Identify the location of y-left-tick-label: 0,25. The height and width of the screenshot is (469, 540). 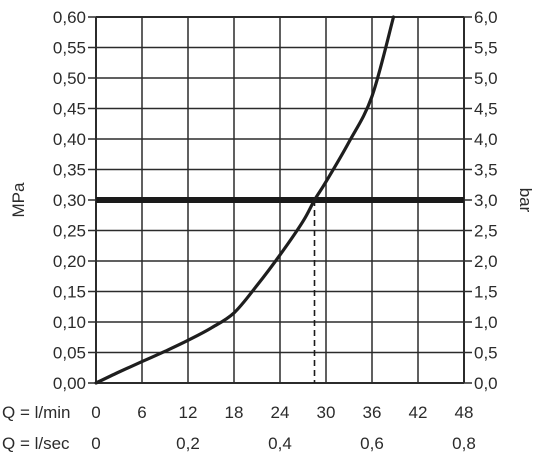
(69, 231).